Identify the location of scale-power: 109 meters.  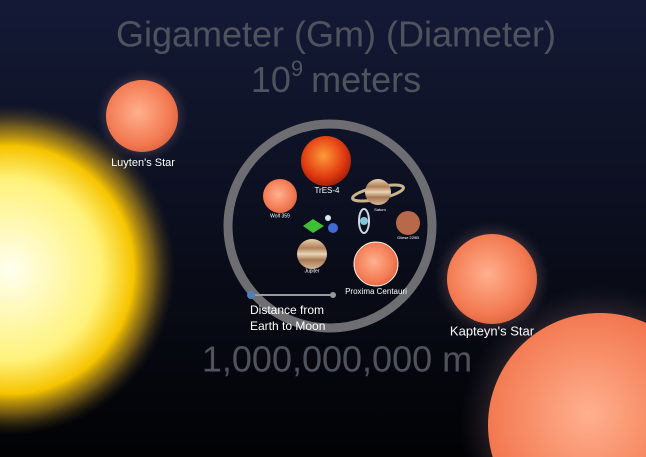
(336, 78).